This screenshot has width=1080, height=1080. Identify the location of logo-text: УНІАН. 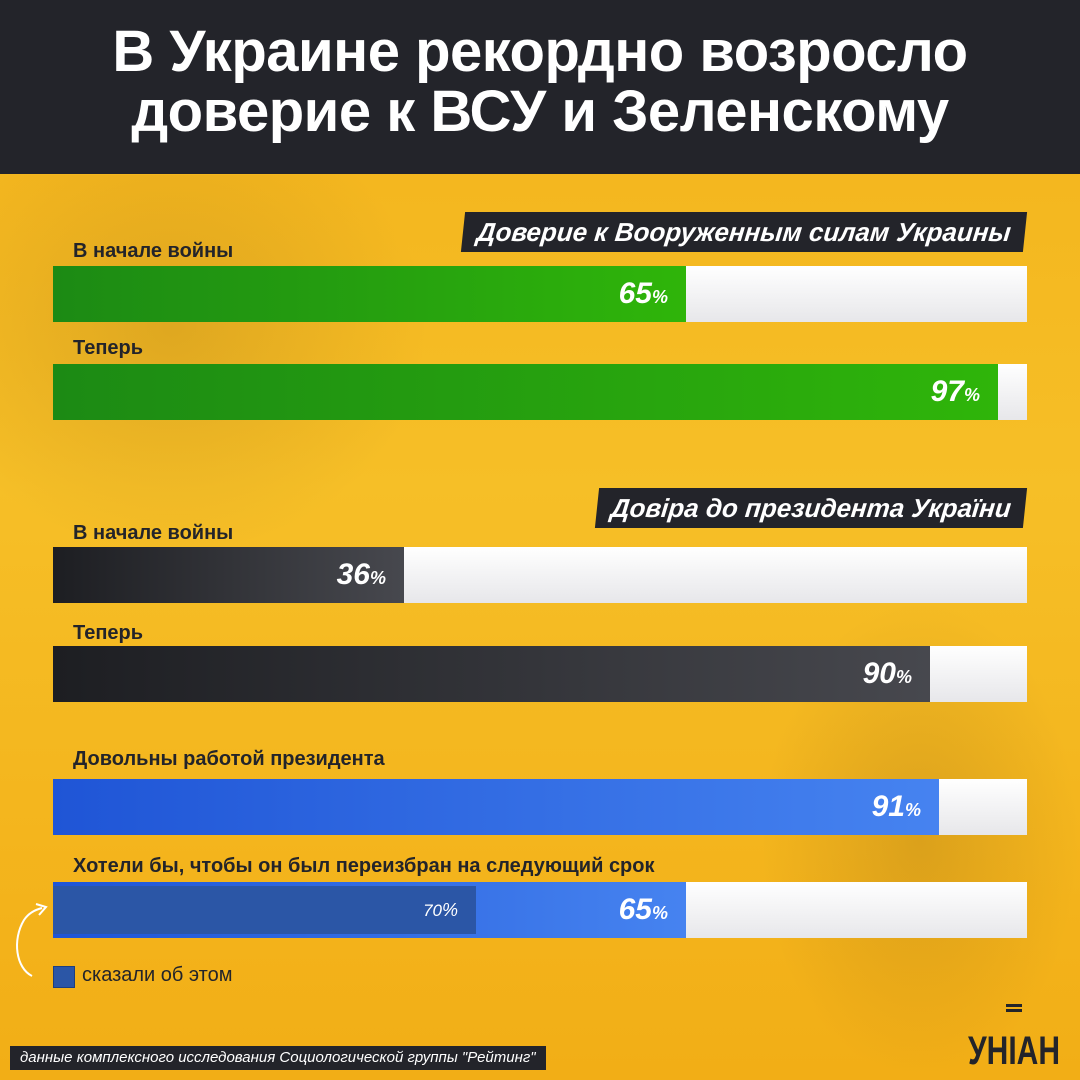
(1014, 1048).